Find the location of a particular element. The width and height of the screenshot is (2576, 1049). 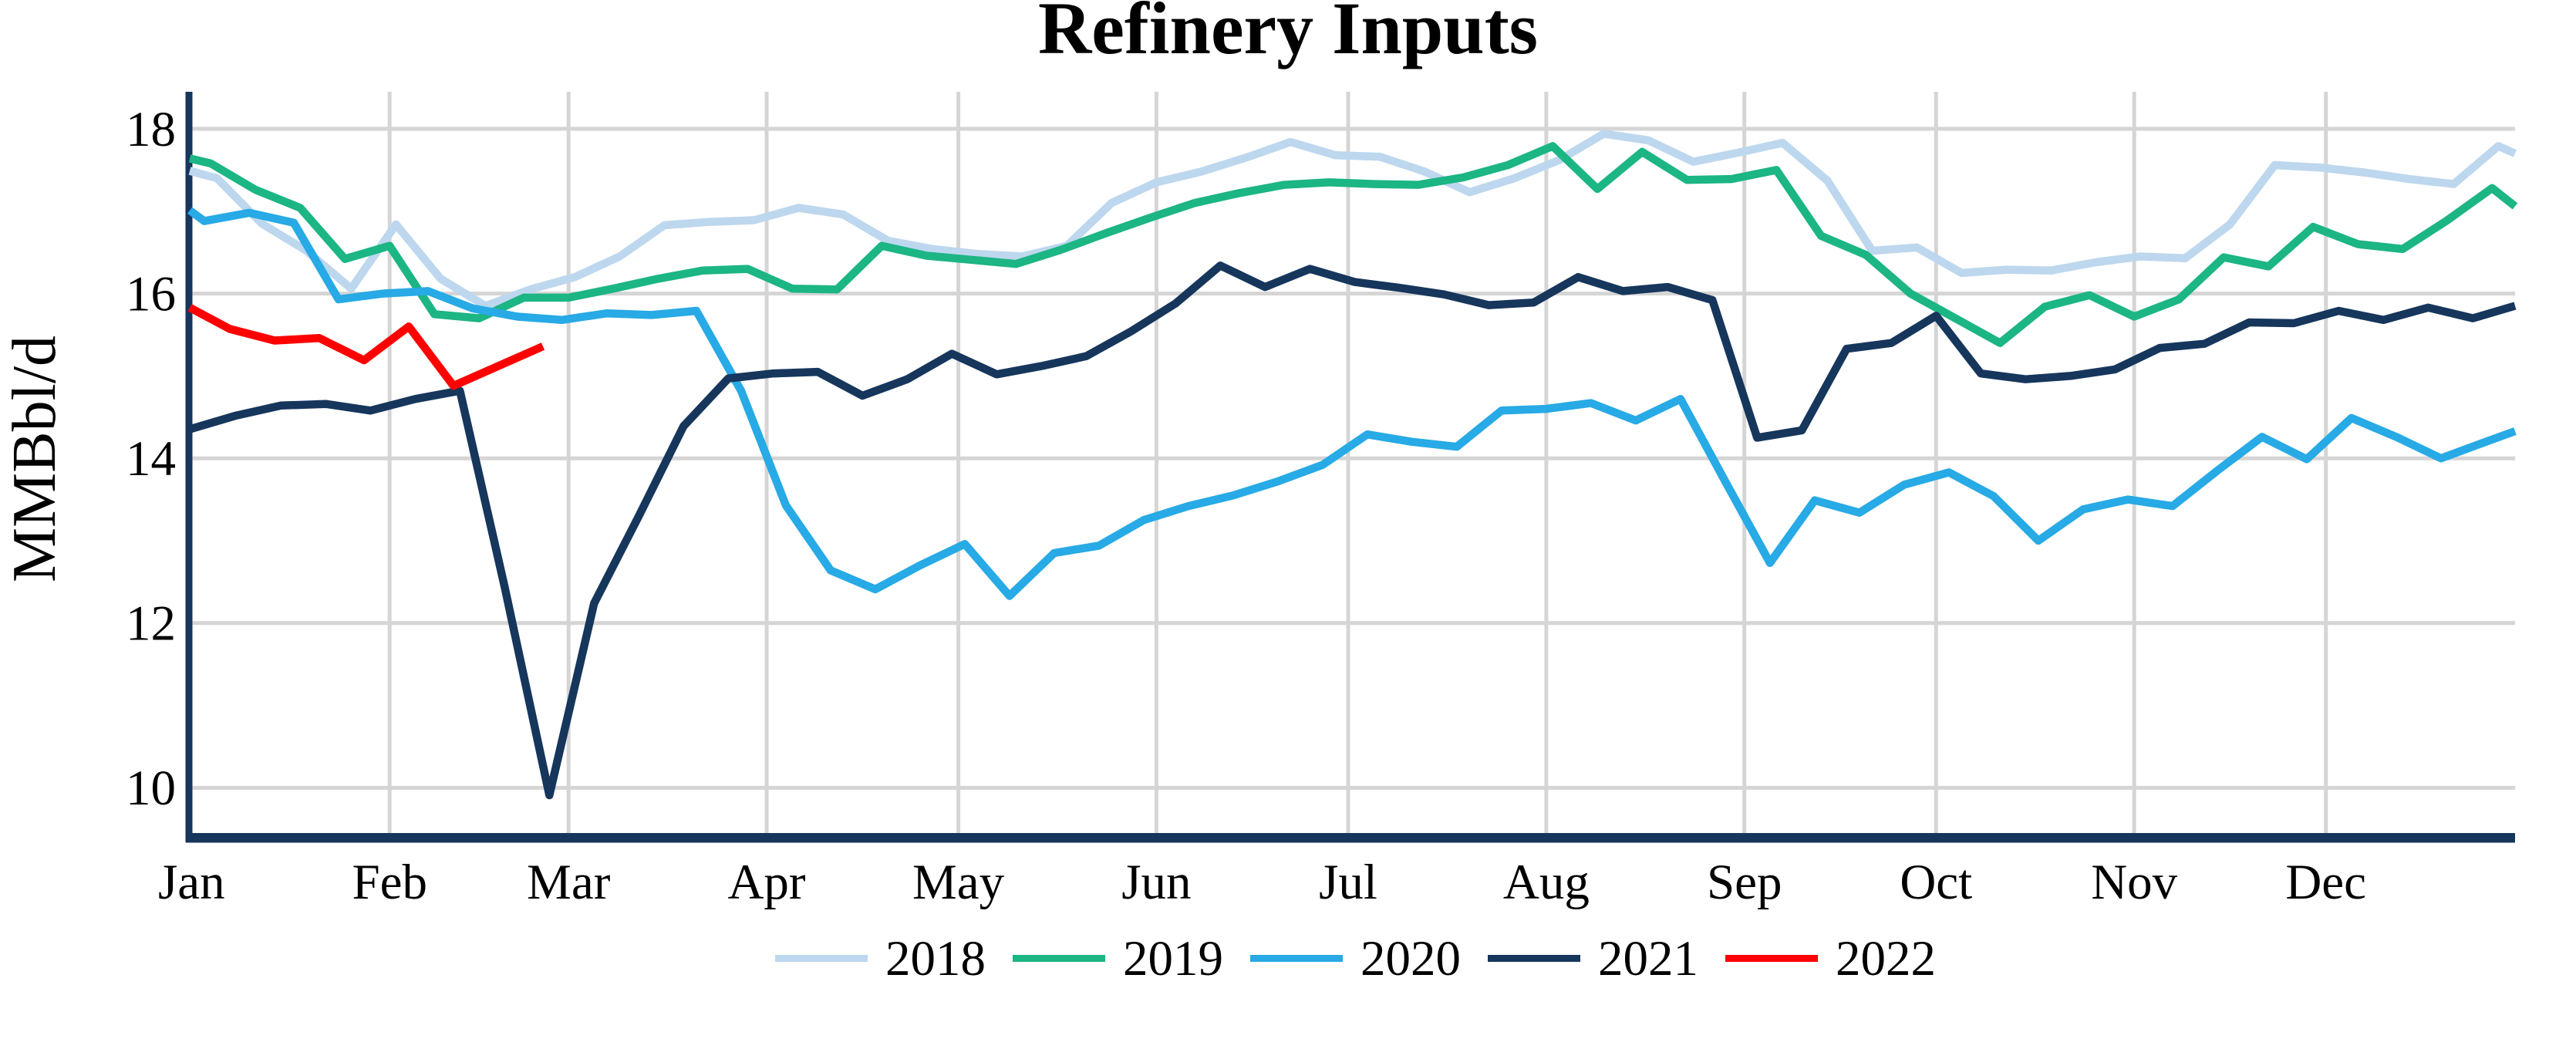

svg-text: Jul is located at coordinates (1348, 882).